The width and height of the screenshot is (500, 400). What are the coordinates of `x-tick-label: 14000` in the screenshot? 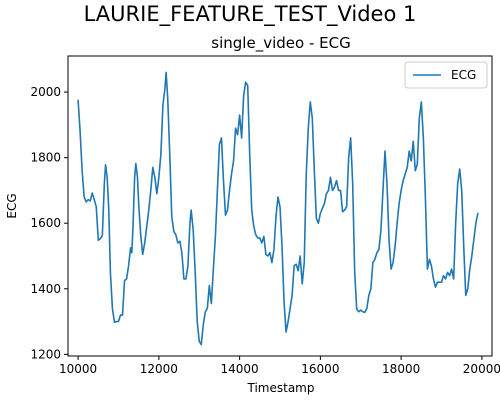 It's located at (240, 369).